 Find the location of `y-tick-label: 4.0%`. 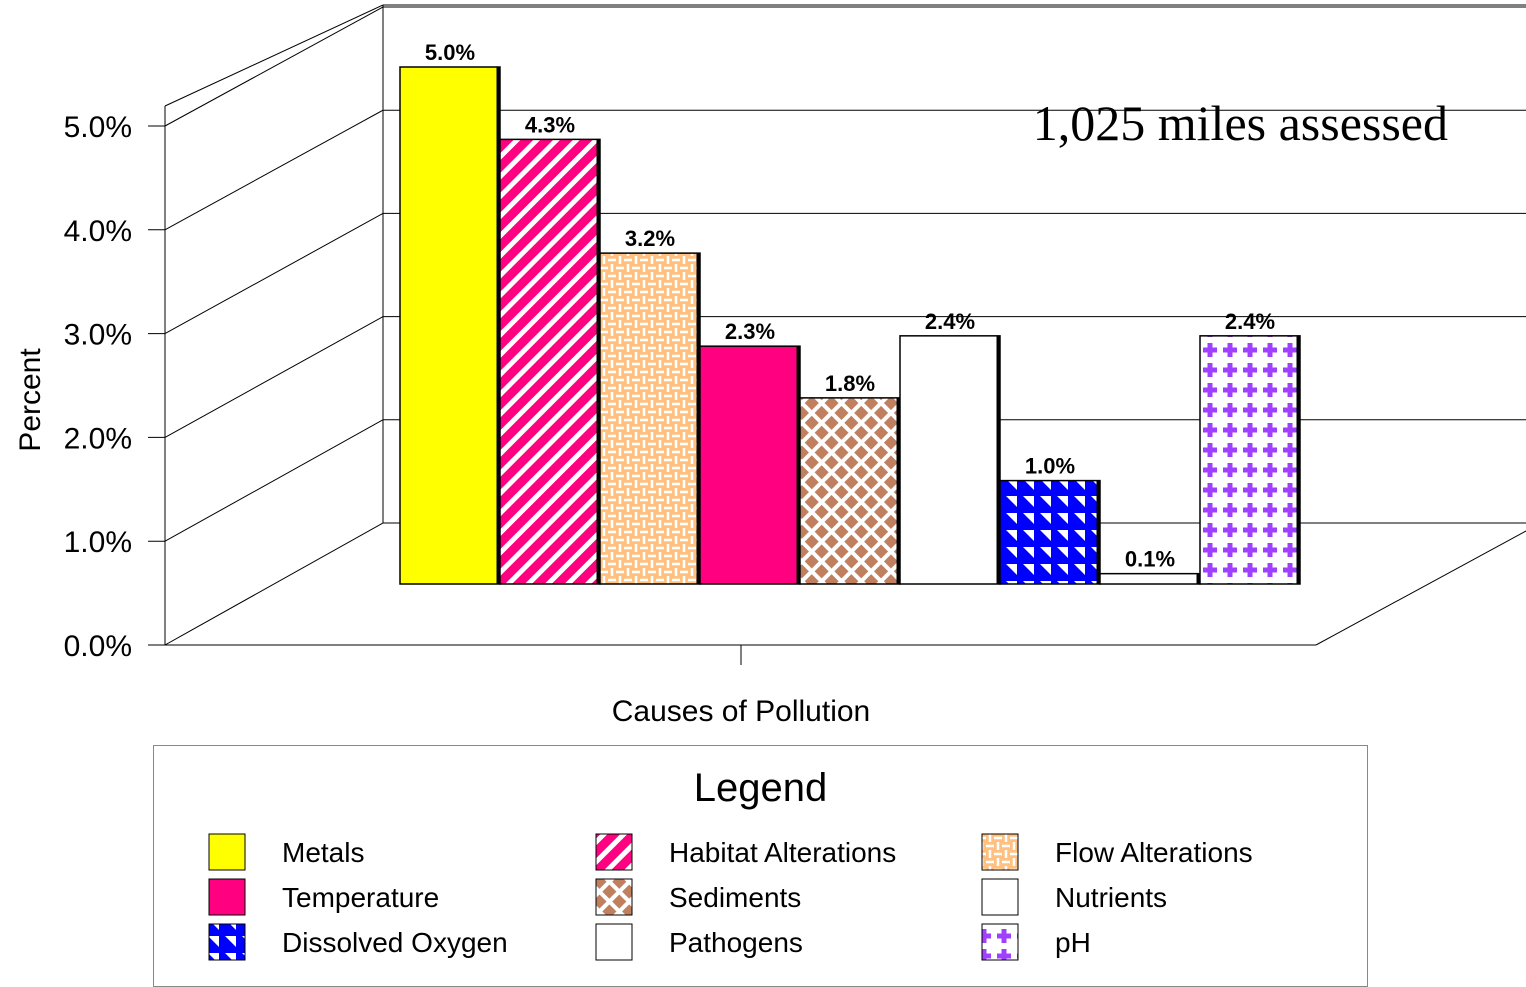

y-tick-label: 4.0% is located at coordinates (98, 231).